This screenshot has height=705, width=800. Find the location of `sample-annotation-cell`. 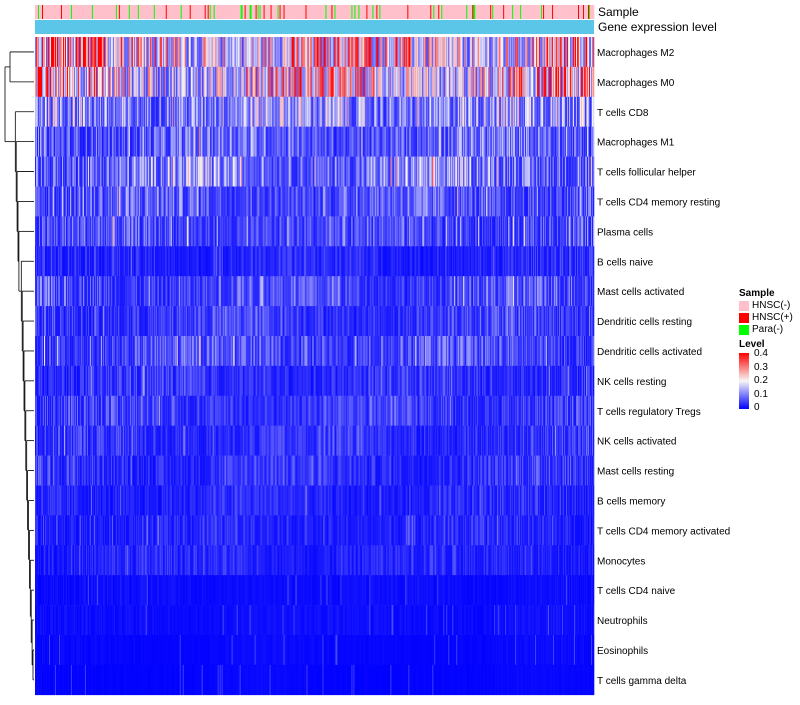

sample-annotation-cell is located at coordinates (593, 12).